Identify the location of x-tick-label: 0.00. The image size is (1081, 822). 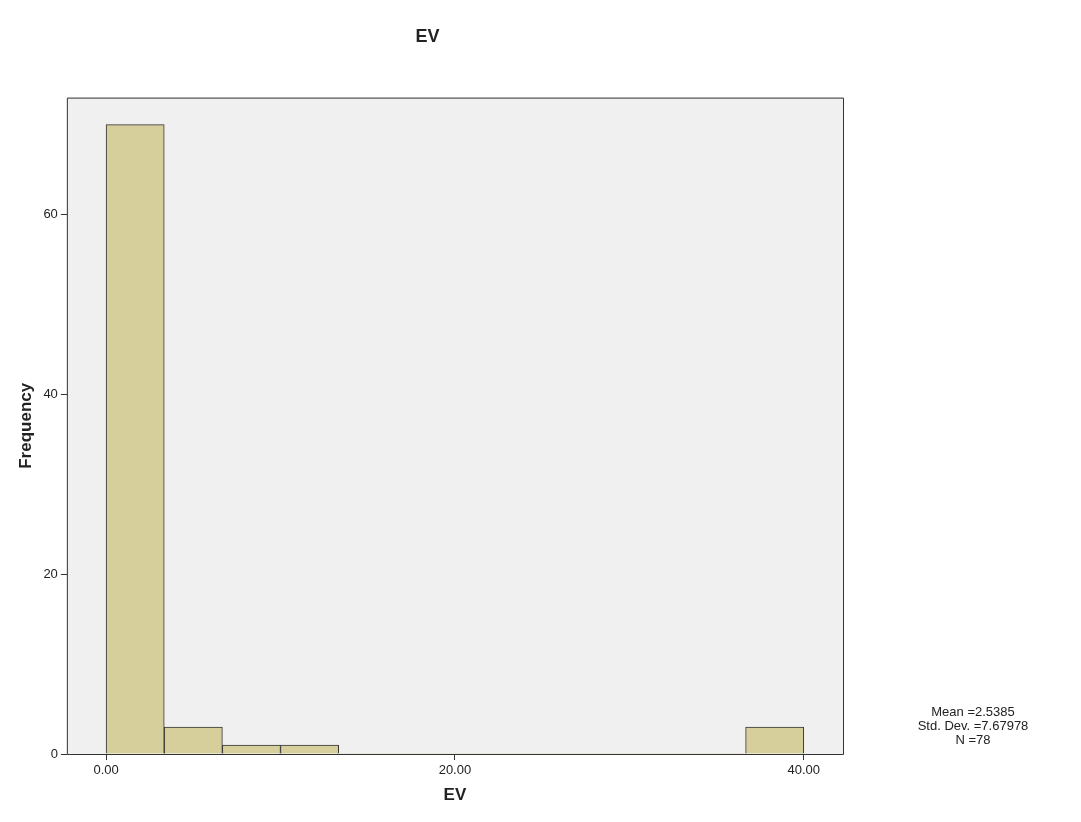
(106, 770).